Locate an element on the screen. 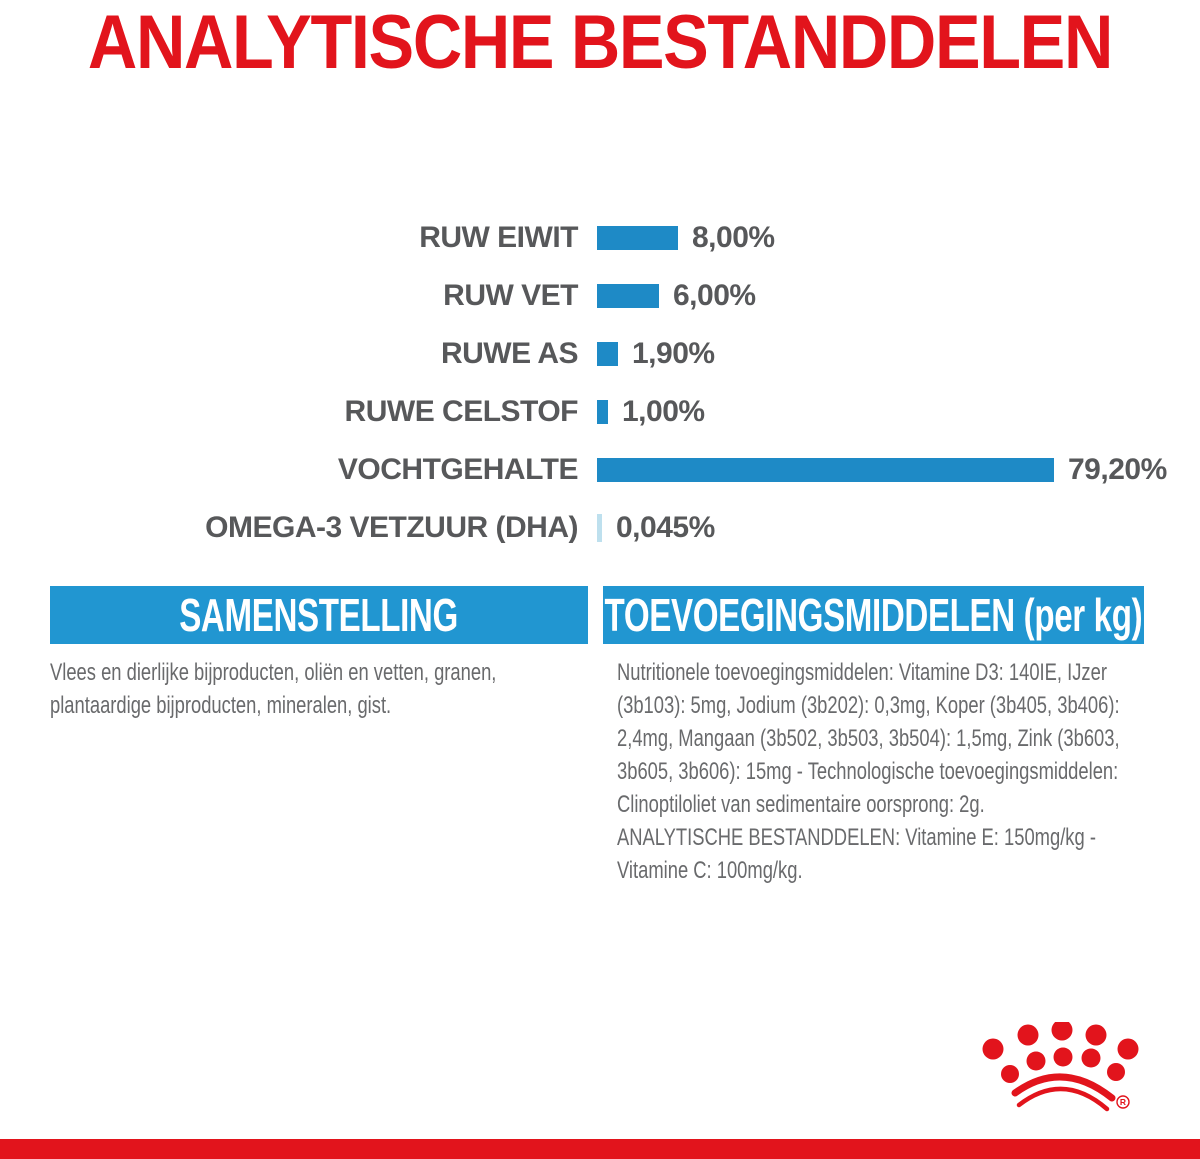 This screenshot has height=1159, width=1200. svg-text: R is located at coordinates (1123, 1102).